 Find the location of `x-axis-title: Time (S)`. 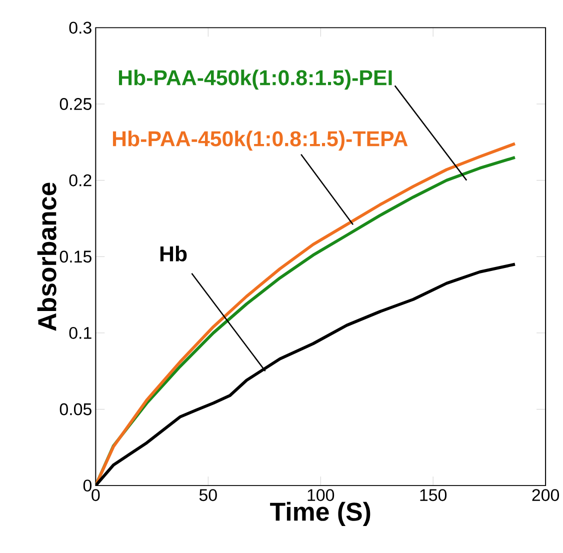

x-axis-title: Time (S) is located at coordinates (320, 514).